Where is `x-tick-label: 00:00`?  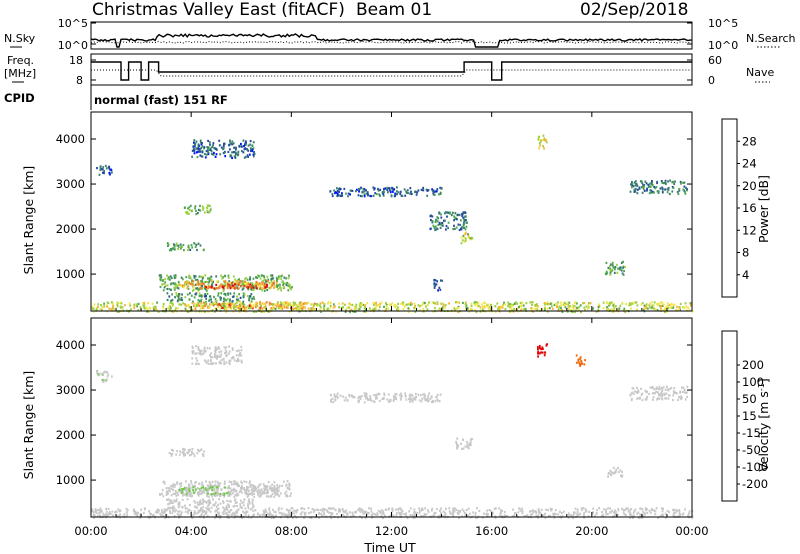
x-tick-label: 00:00 is located at coordinates (90, 531).